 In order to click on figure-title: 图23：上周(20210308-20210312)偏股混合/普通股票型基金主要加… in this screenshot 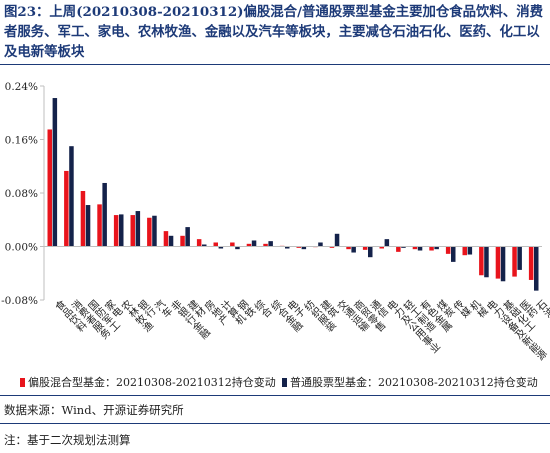, I will do `click(273, 32)`.